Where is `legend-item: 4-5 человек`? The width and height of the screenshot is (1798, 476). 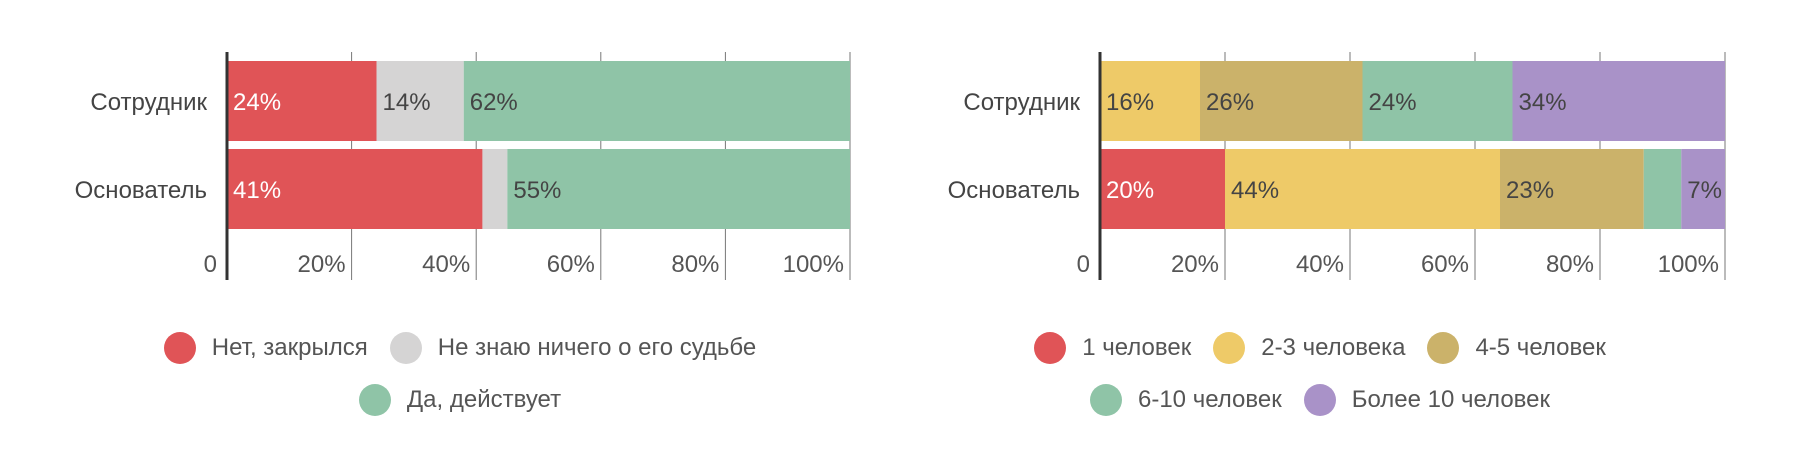
legend-item: 4-5 человек is located at coordinates (1516, 348).